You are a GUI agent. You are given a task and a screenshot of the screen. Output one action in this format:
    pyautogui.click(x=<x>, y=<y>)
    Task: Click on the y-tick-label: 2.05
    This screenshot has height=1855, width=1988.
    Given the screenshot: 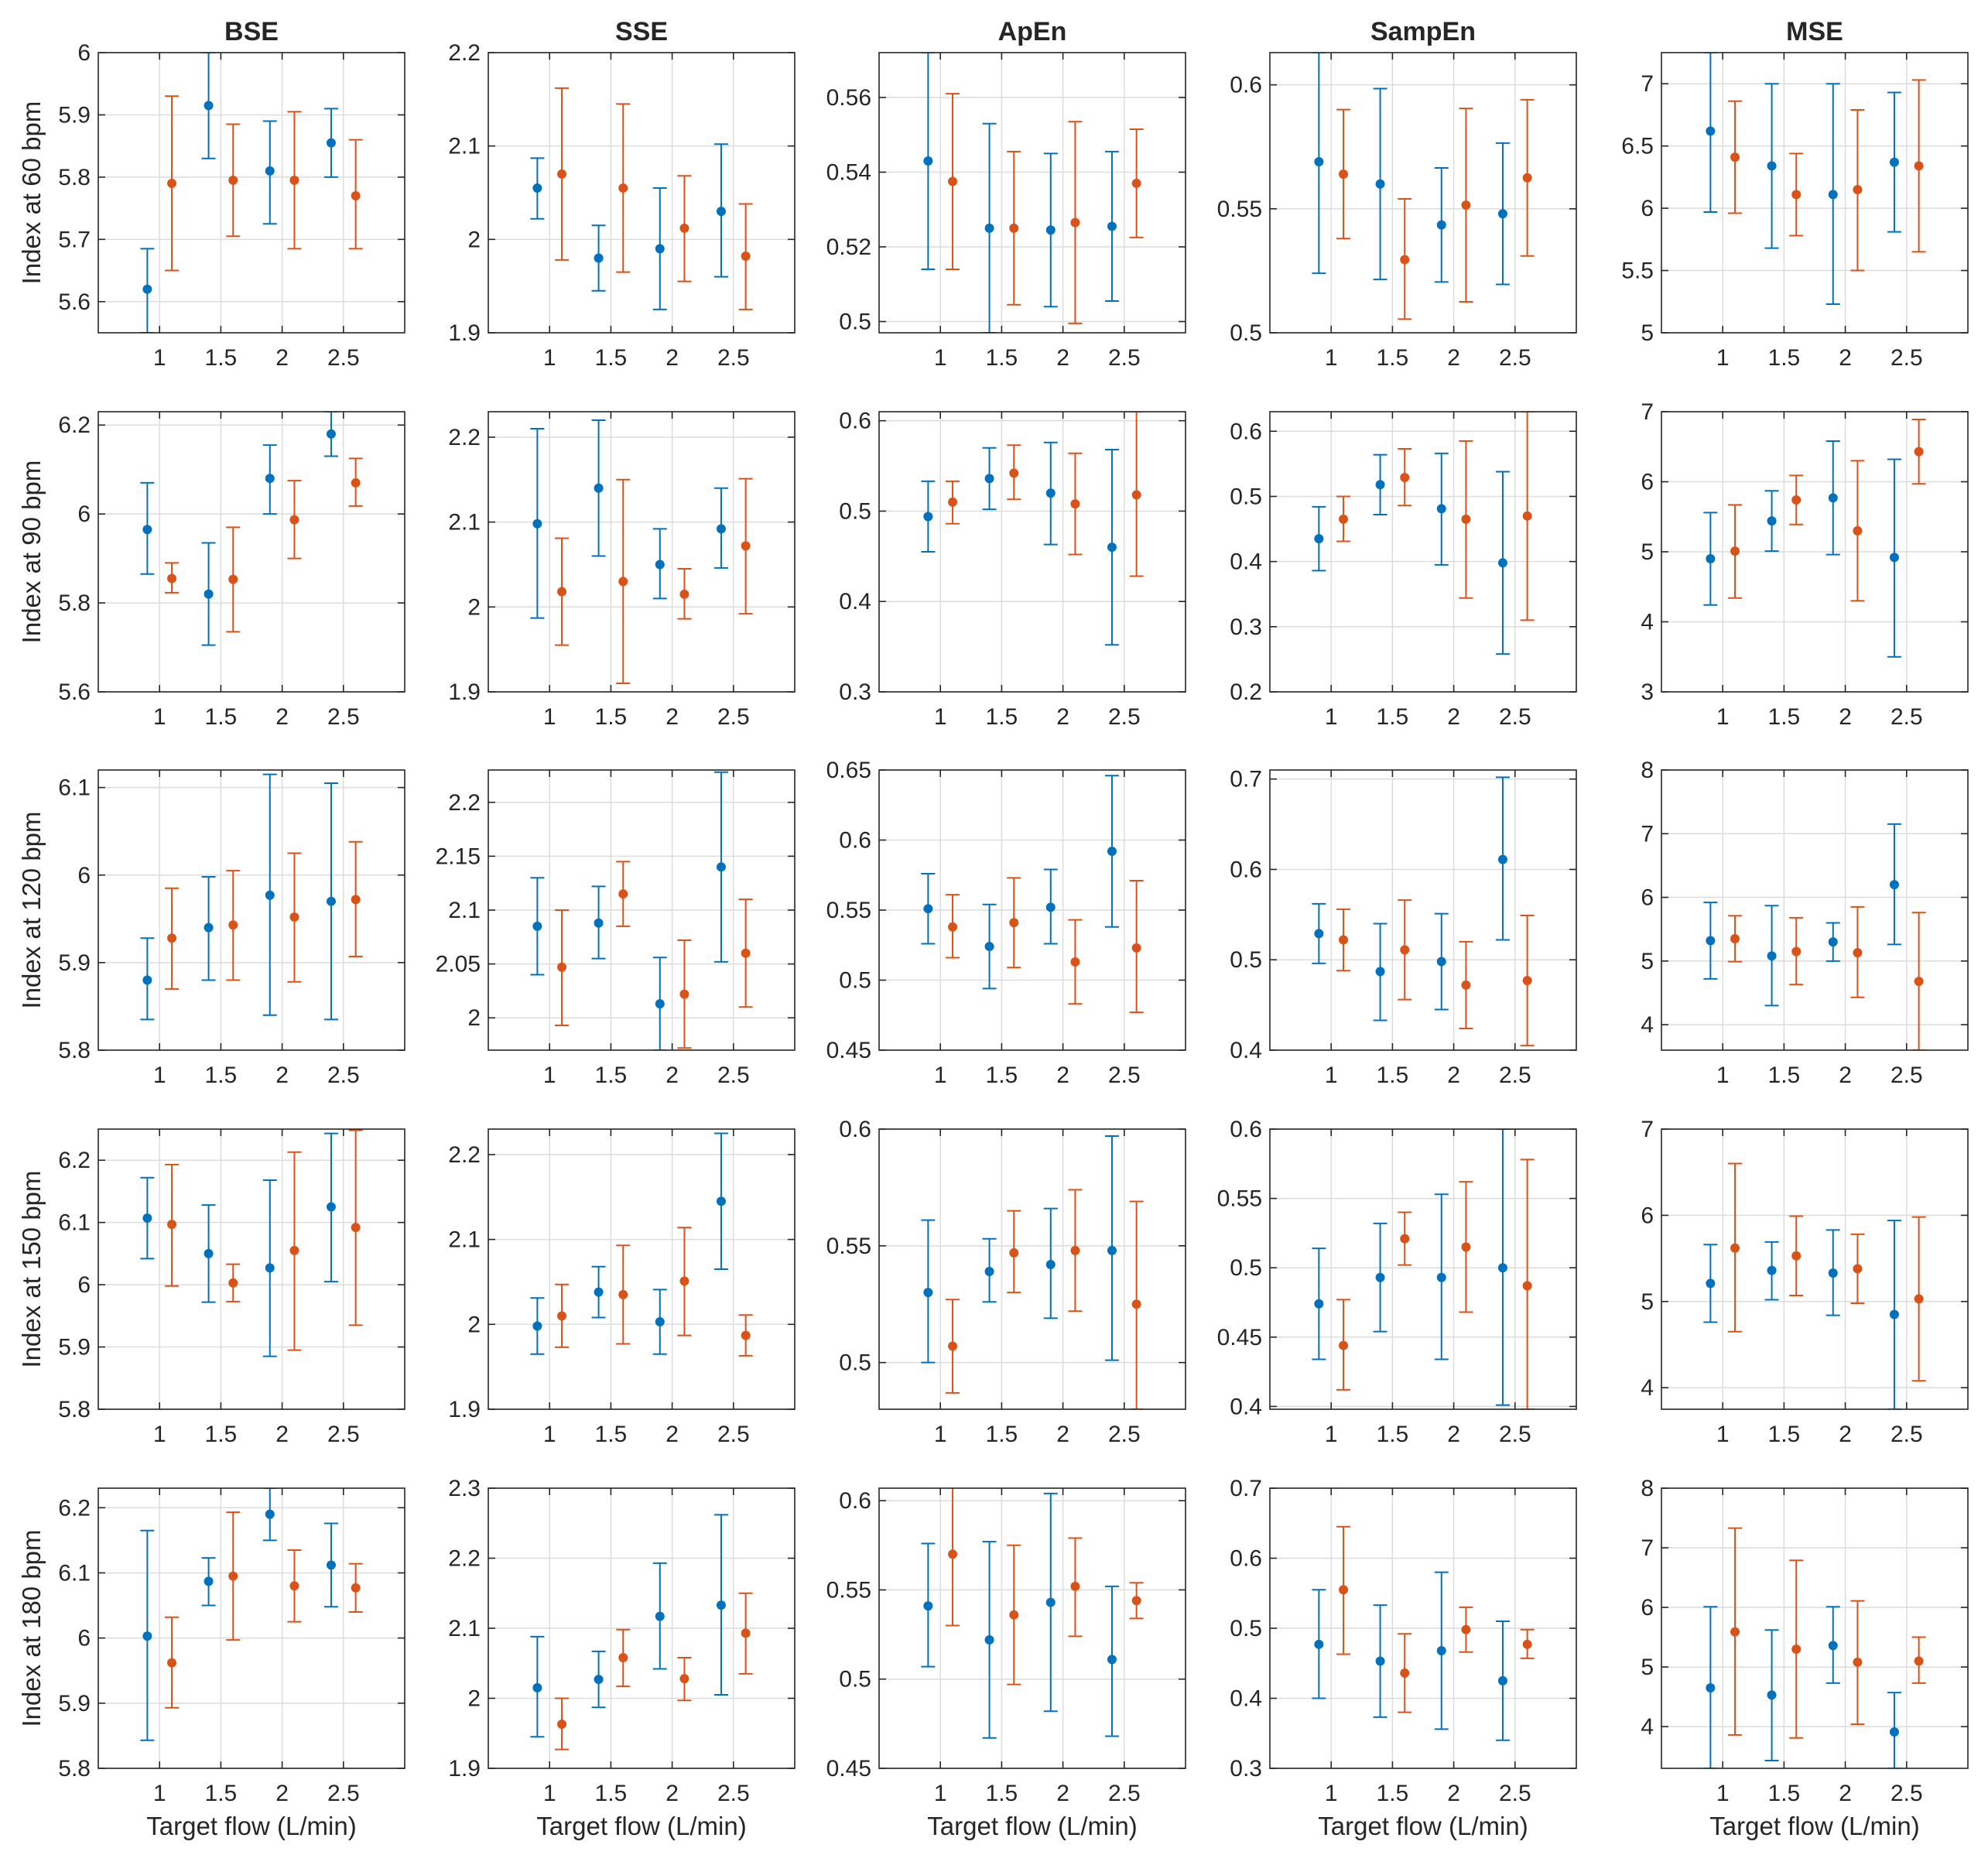 What is the action you would take?
    pyautogui.click(x=458, y=964)
    